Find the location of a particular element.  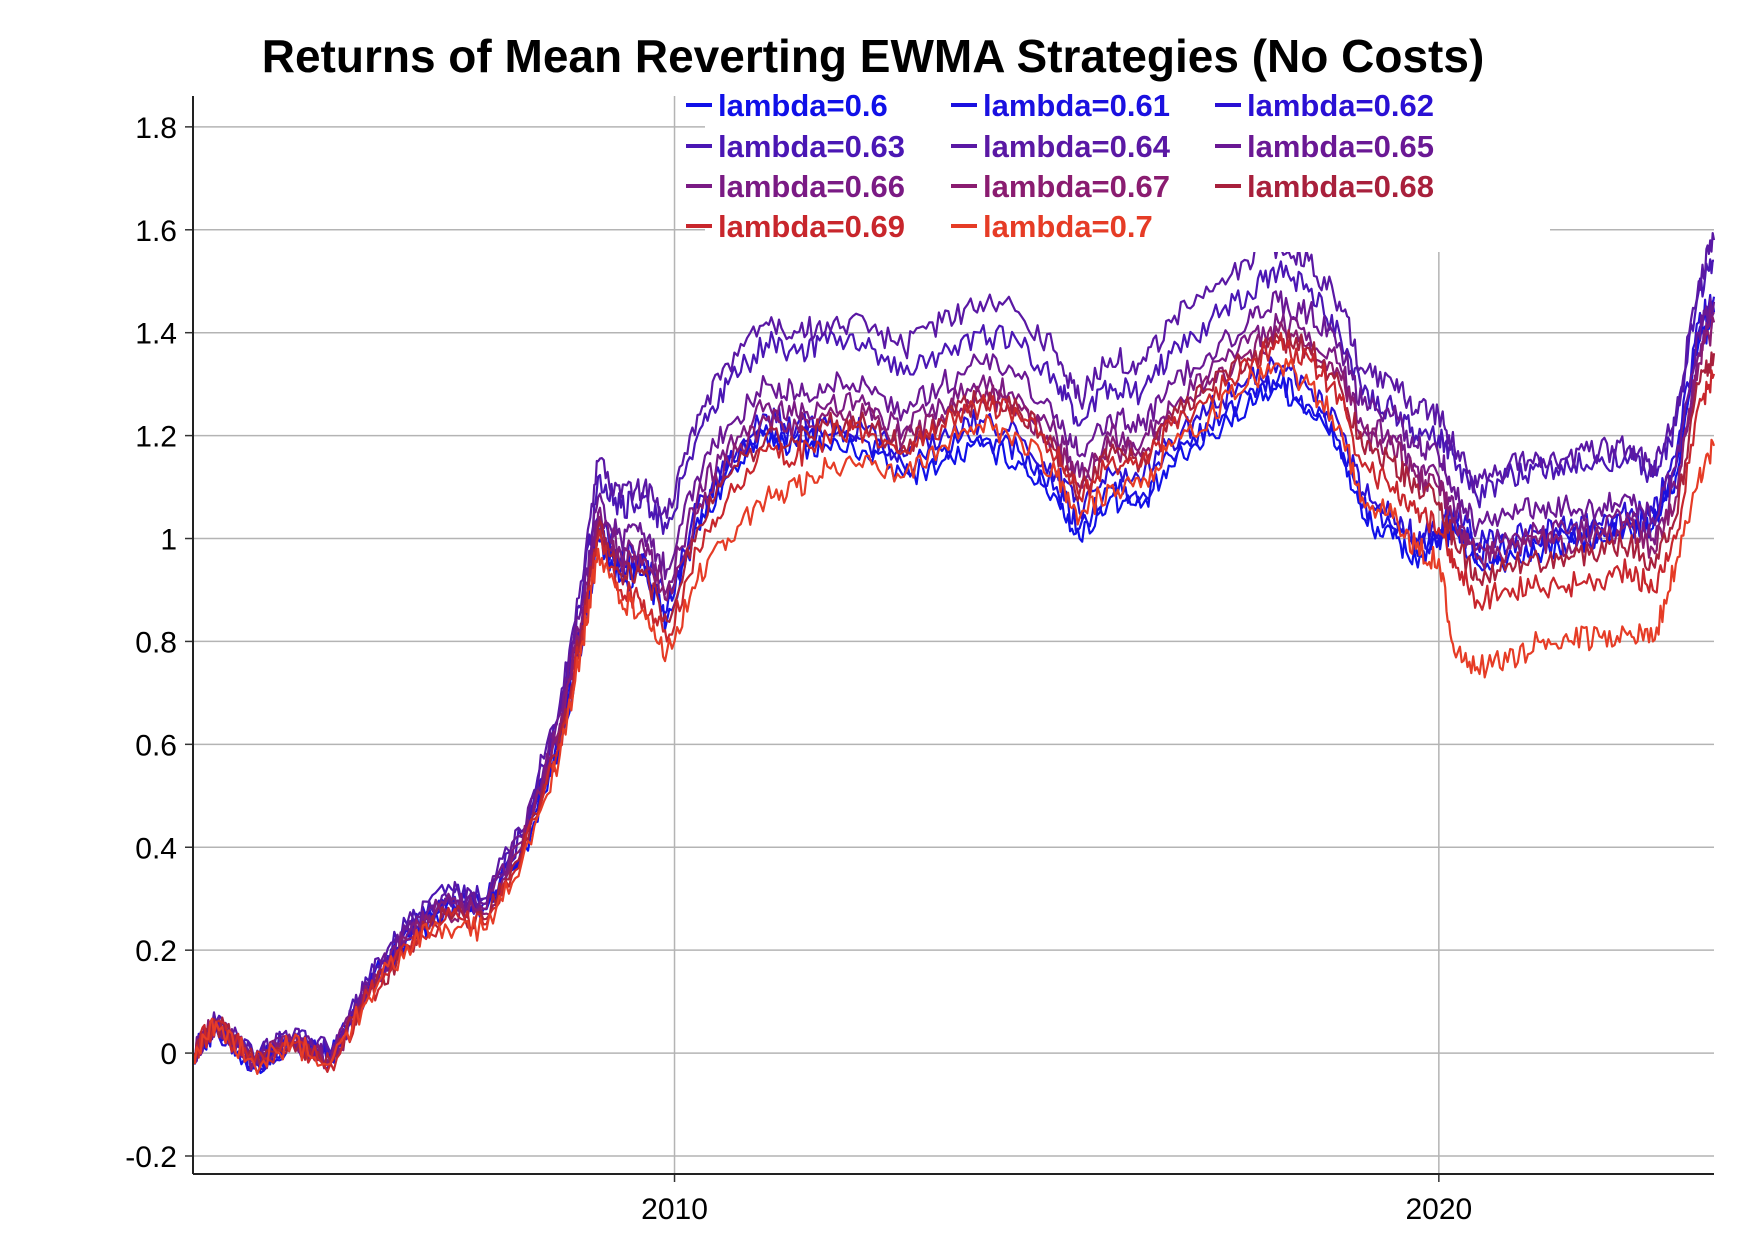

x-tick-label: 2020 is located at coordinates (1438, 1209).